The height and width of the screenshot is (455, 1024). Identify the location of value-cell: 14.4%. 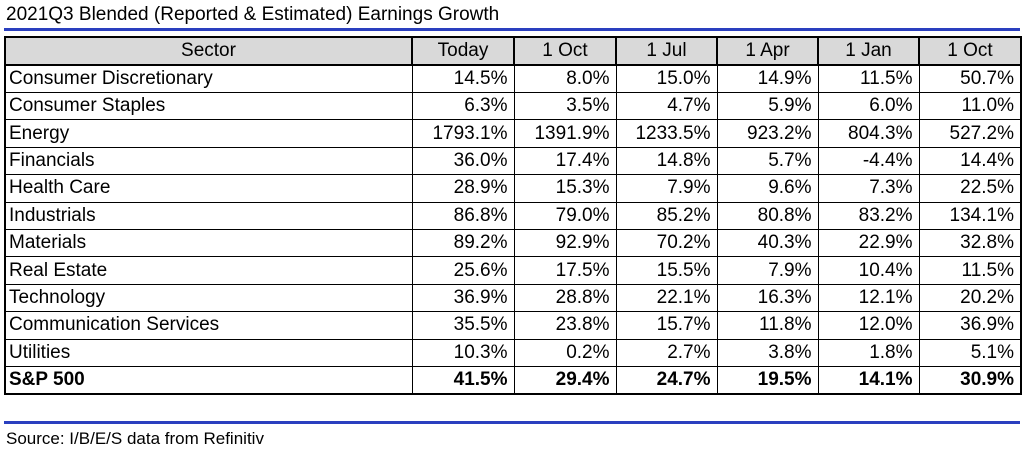
(970, 161).